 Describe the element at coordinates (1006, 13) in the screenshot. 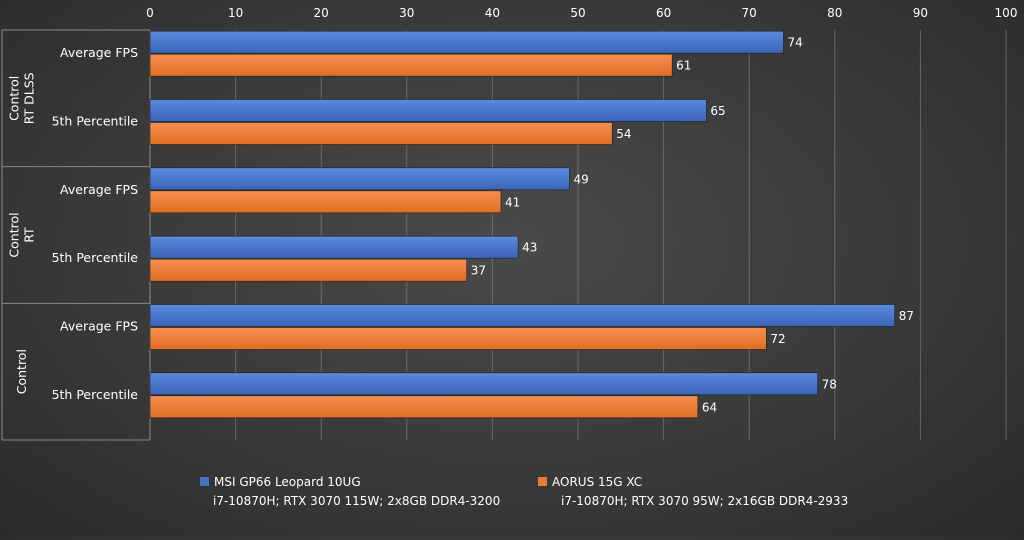

I see `x-tick-label: 100` at that location.